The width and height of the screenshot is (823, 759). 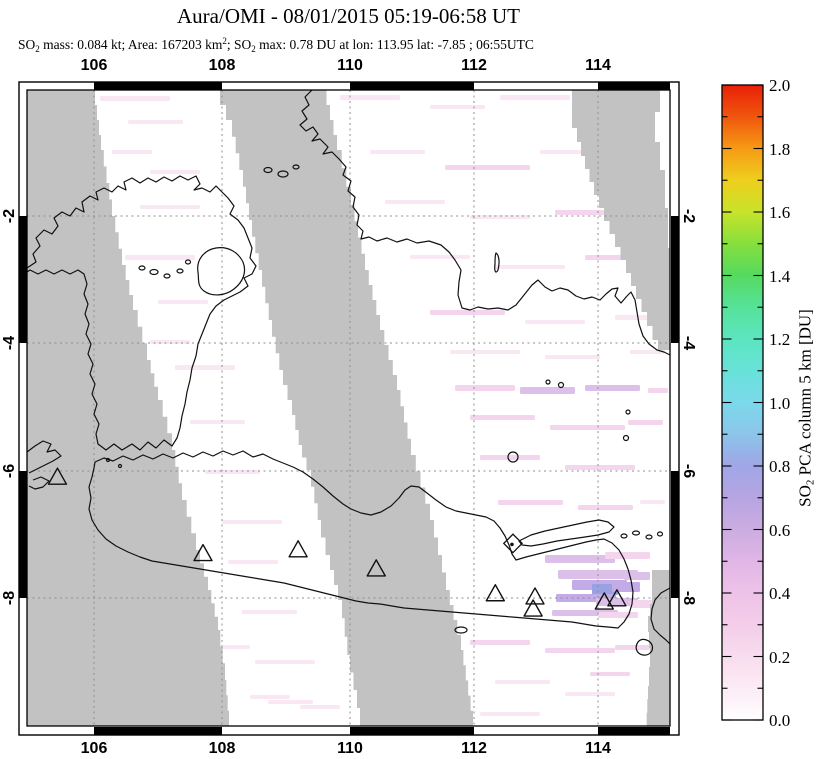 I want to click on coastline-sumatra, so click(x=142, y=313).